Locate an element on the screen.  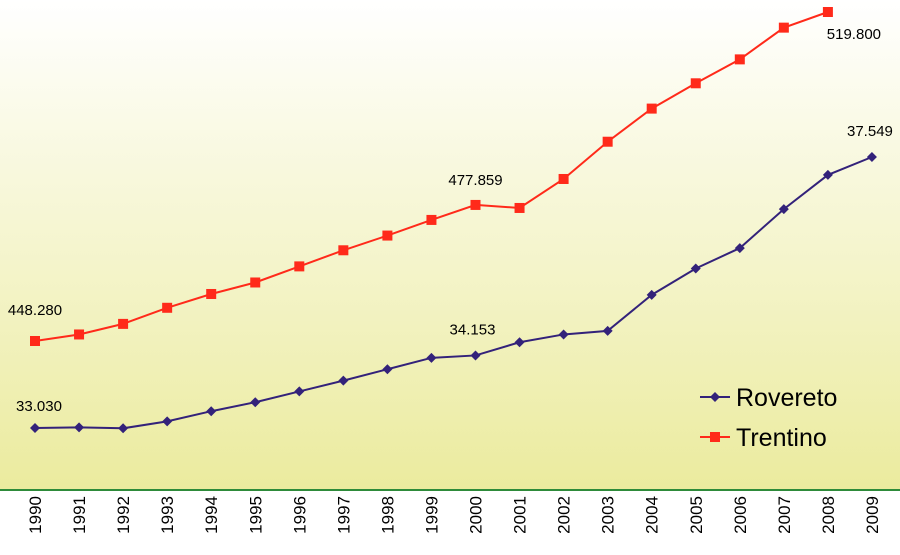
x-tick-label: 2006 is located at coordinates (740, 515).